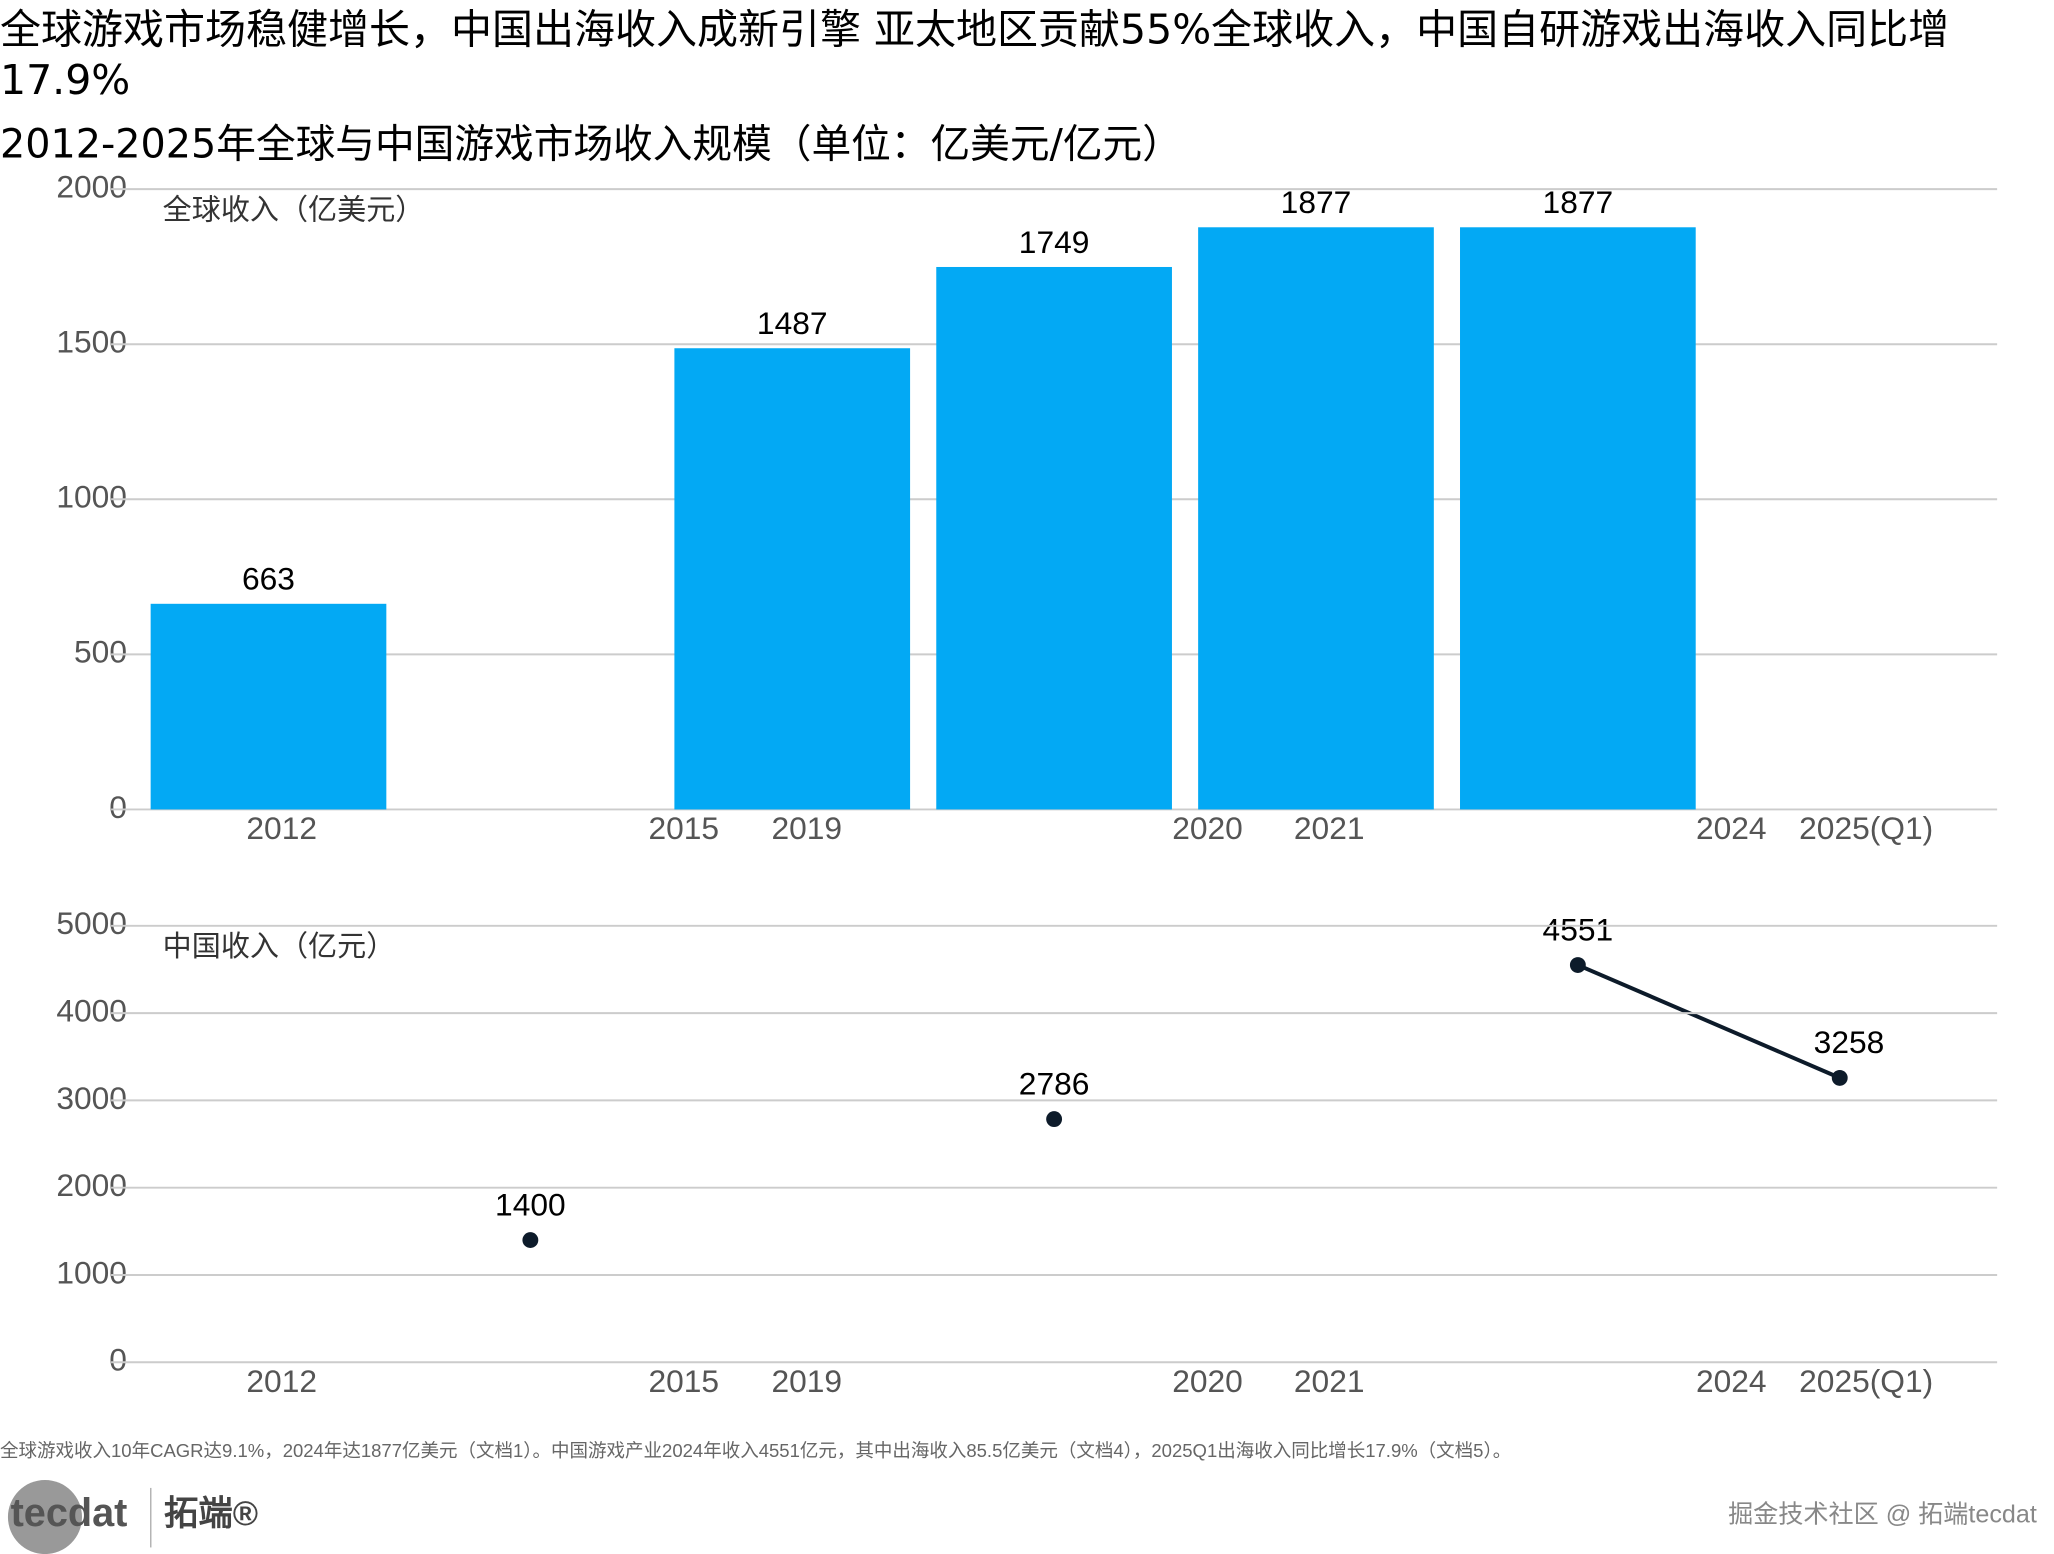 Image resolution: width=2054 pixels, height=1554 pixels. What do you see at coordinates (294, 209) in the screenshot?
I see `panel-label: 全球收入（亿美元）` at bounding box center [294, 209].